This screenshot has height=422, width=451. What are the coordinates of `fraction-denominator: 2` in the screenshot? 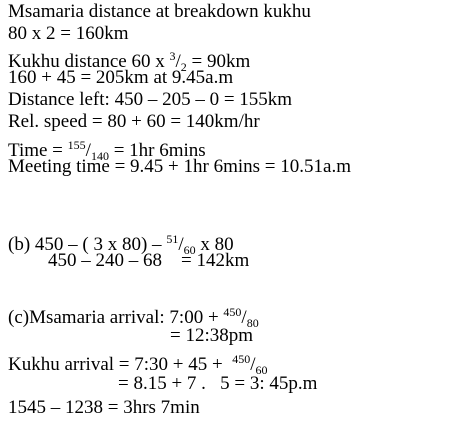 It's located at (183, 67).